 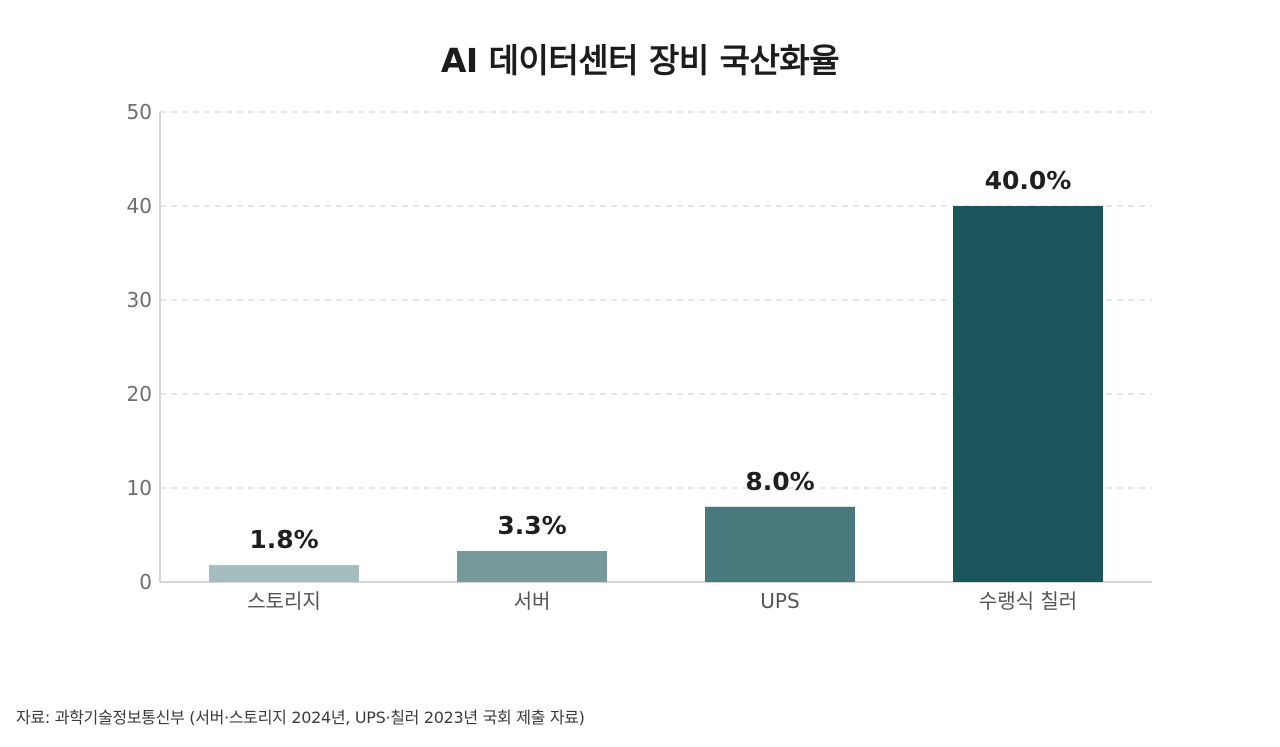 What do you see at coordinates (640, 60) in the screenshot?
I see `chart-title: AI 데이터센터 장비 국산화율` at bounding box center [640, 60].